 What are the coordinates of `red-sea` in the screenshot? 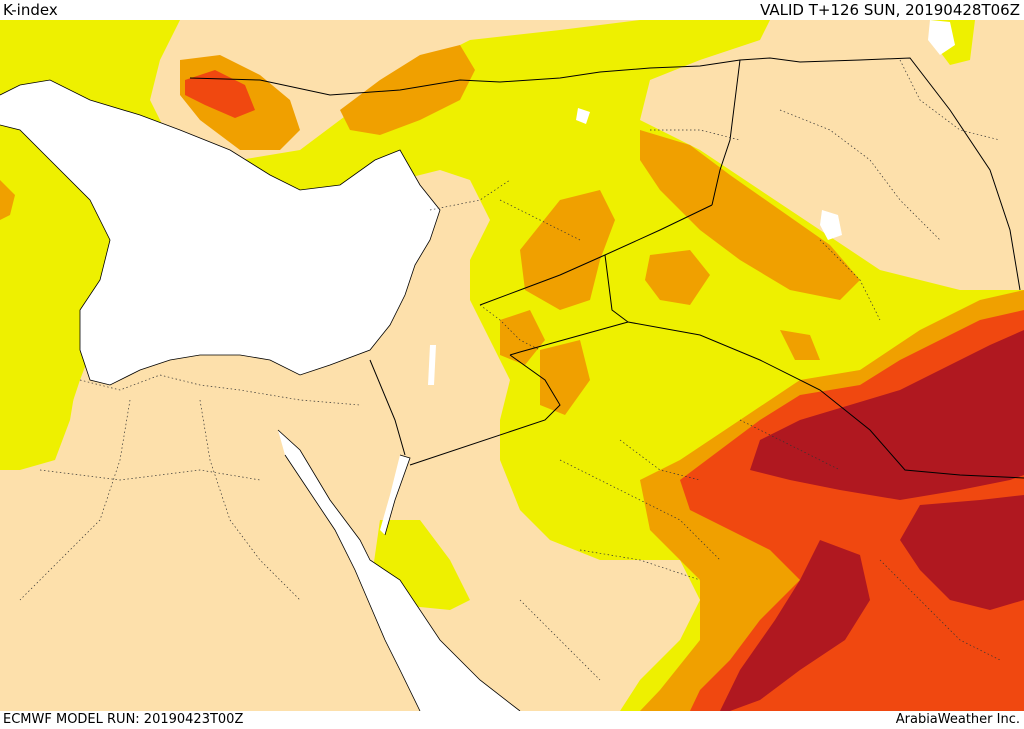 It's located at (399, 570).